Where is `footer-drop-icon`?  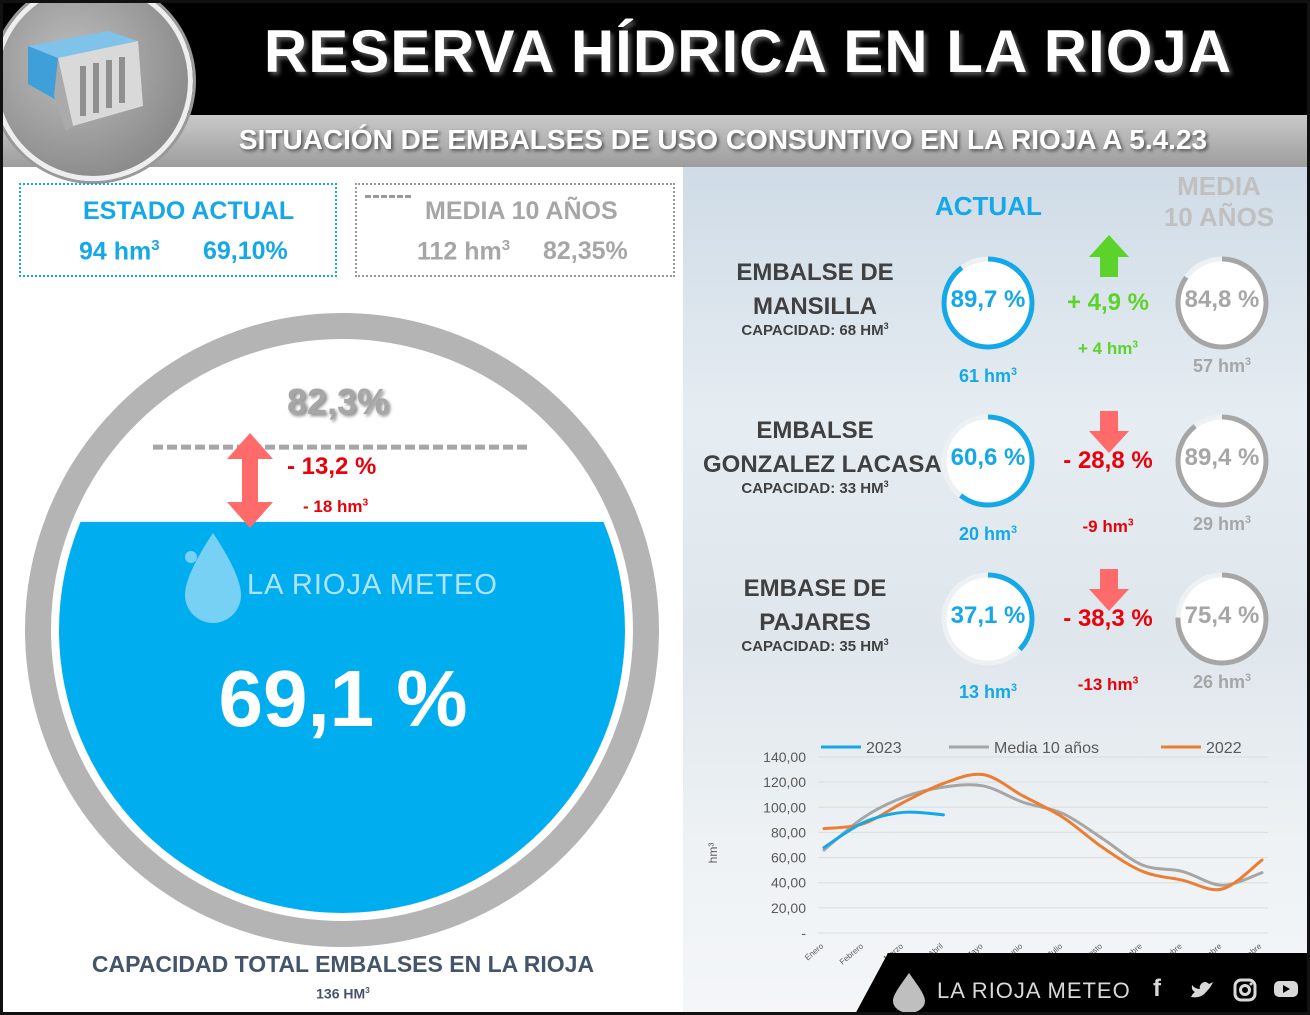
footer-drop-icon is located at coordinates (909, 991).